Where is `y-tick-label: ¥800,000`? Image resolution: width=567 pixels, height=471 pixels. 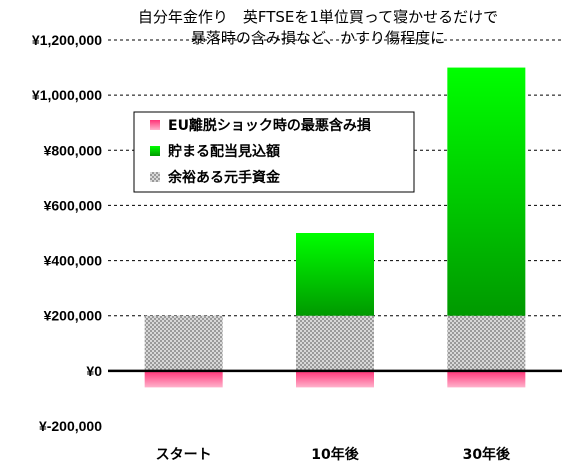 y-tick-label: ¥800,000 is located at coordinates (73, 150).